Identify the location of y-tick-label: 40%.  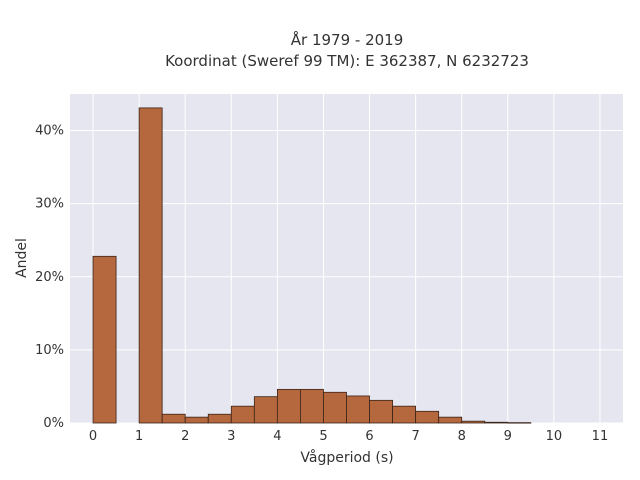
(49, 131).